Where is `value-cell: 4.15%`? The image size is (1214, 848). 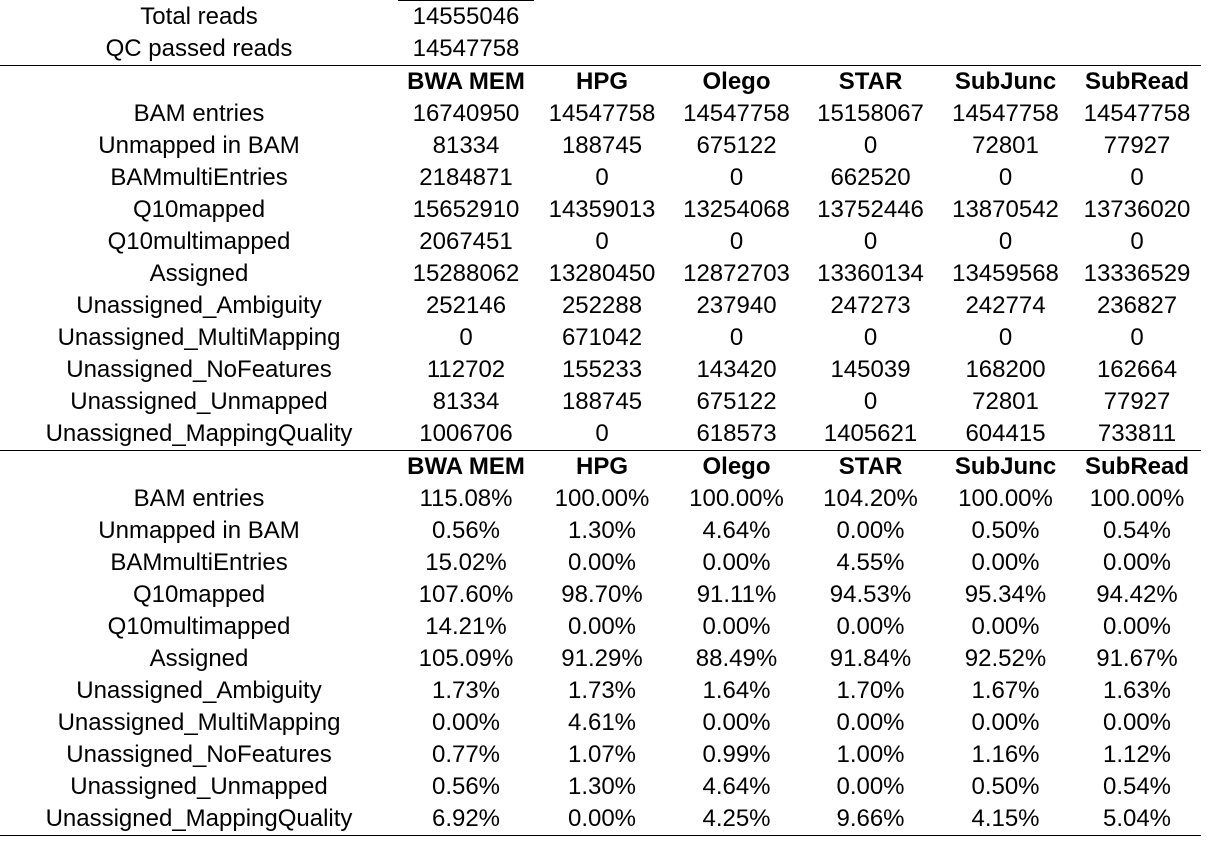
value-cell: 4.15% is located at coordinates (1005, 819).